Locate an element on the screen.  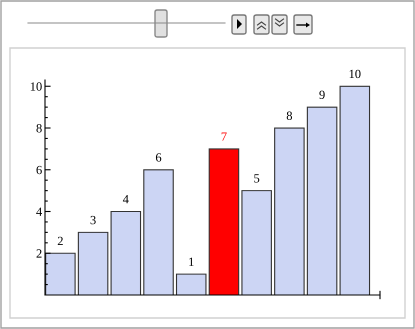
data-label: 1 is located at coordinates (191, 262).